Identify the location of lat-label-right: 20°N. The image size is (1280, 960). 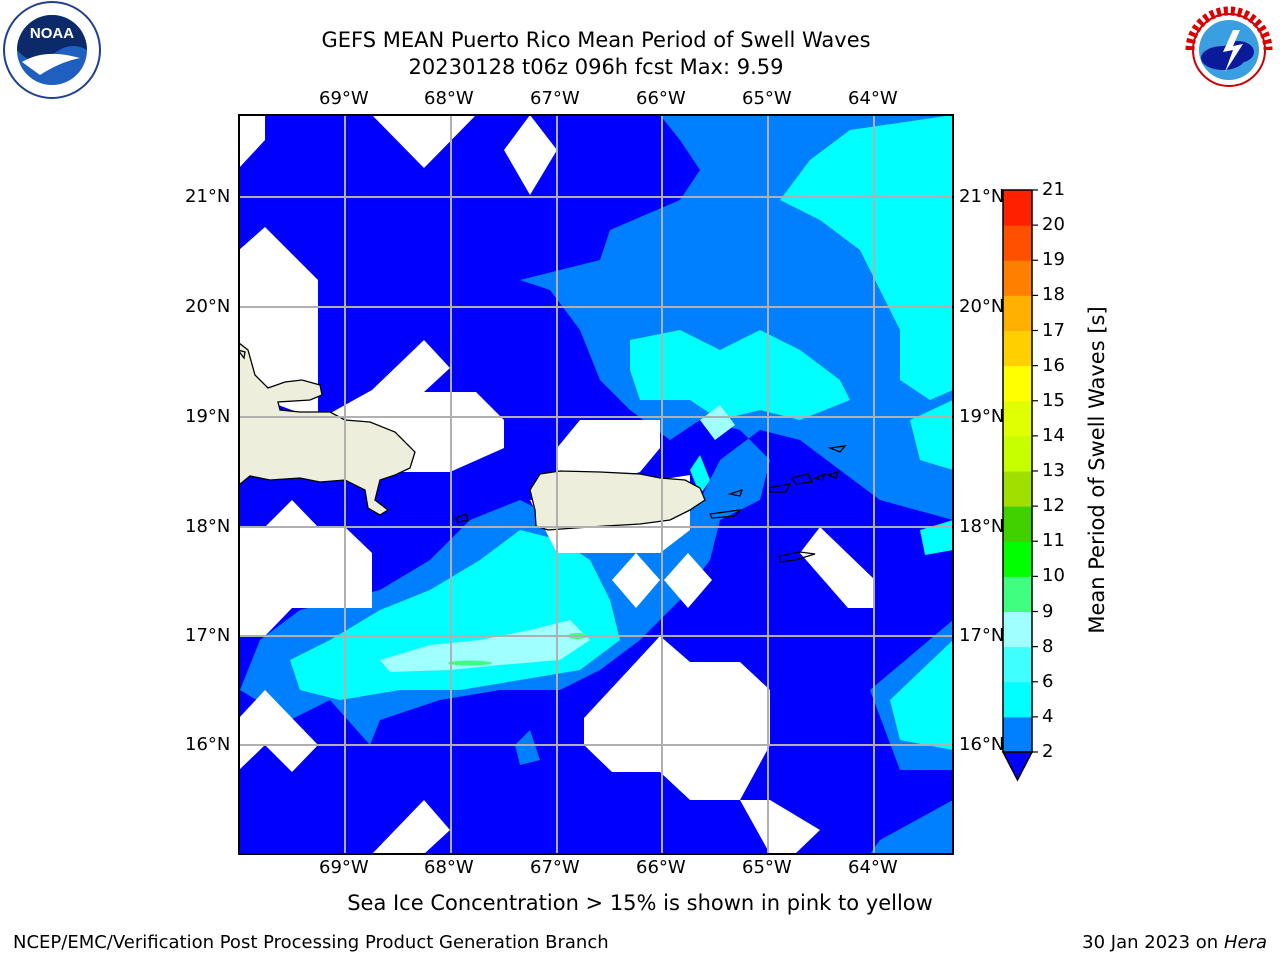
(982, 306).